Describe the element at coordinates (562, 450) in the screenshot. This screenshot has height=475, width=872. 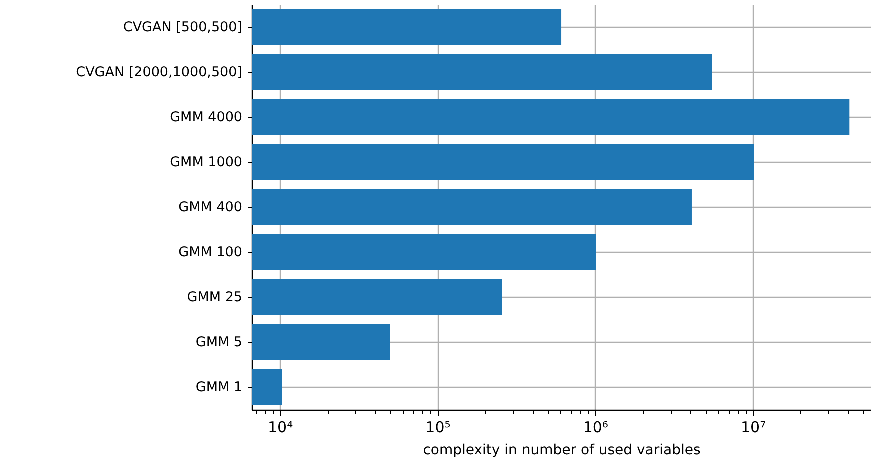
I see `x-axis-title: complexity in number of used variables` at that location.